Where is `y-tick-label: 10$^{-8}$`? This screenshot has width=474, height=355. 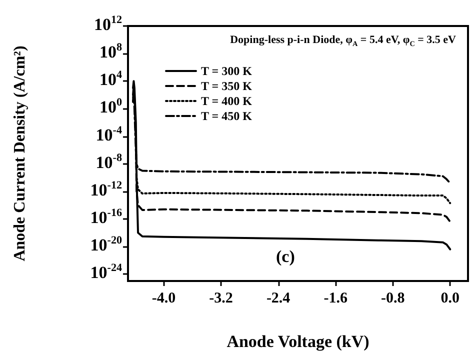
y-tick-label: 10$^{-8}$ is located at coordinates (109, 161).